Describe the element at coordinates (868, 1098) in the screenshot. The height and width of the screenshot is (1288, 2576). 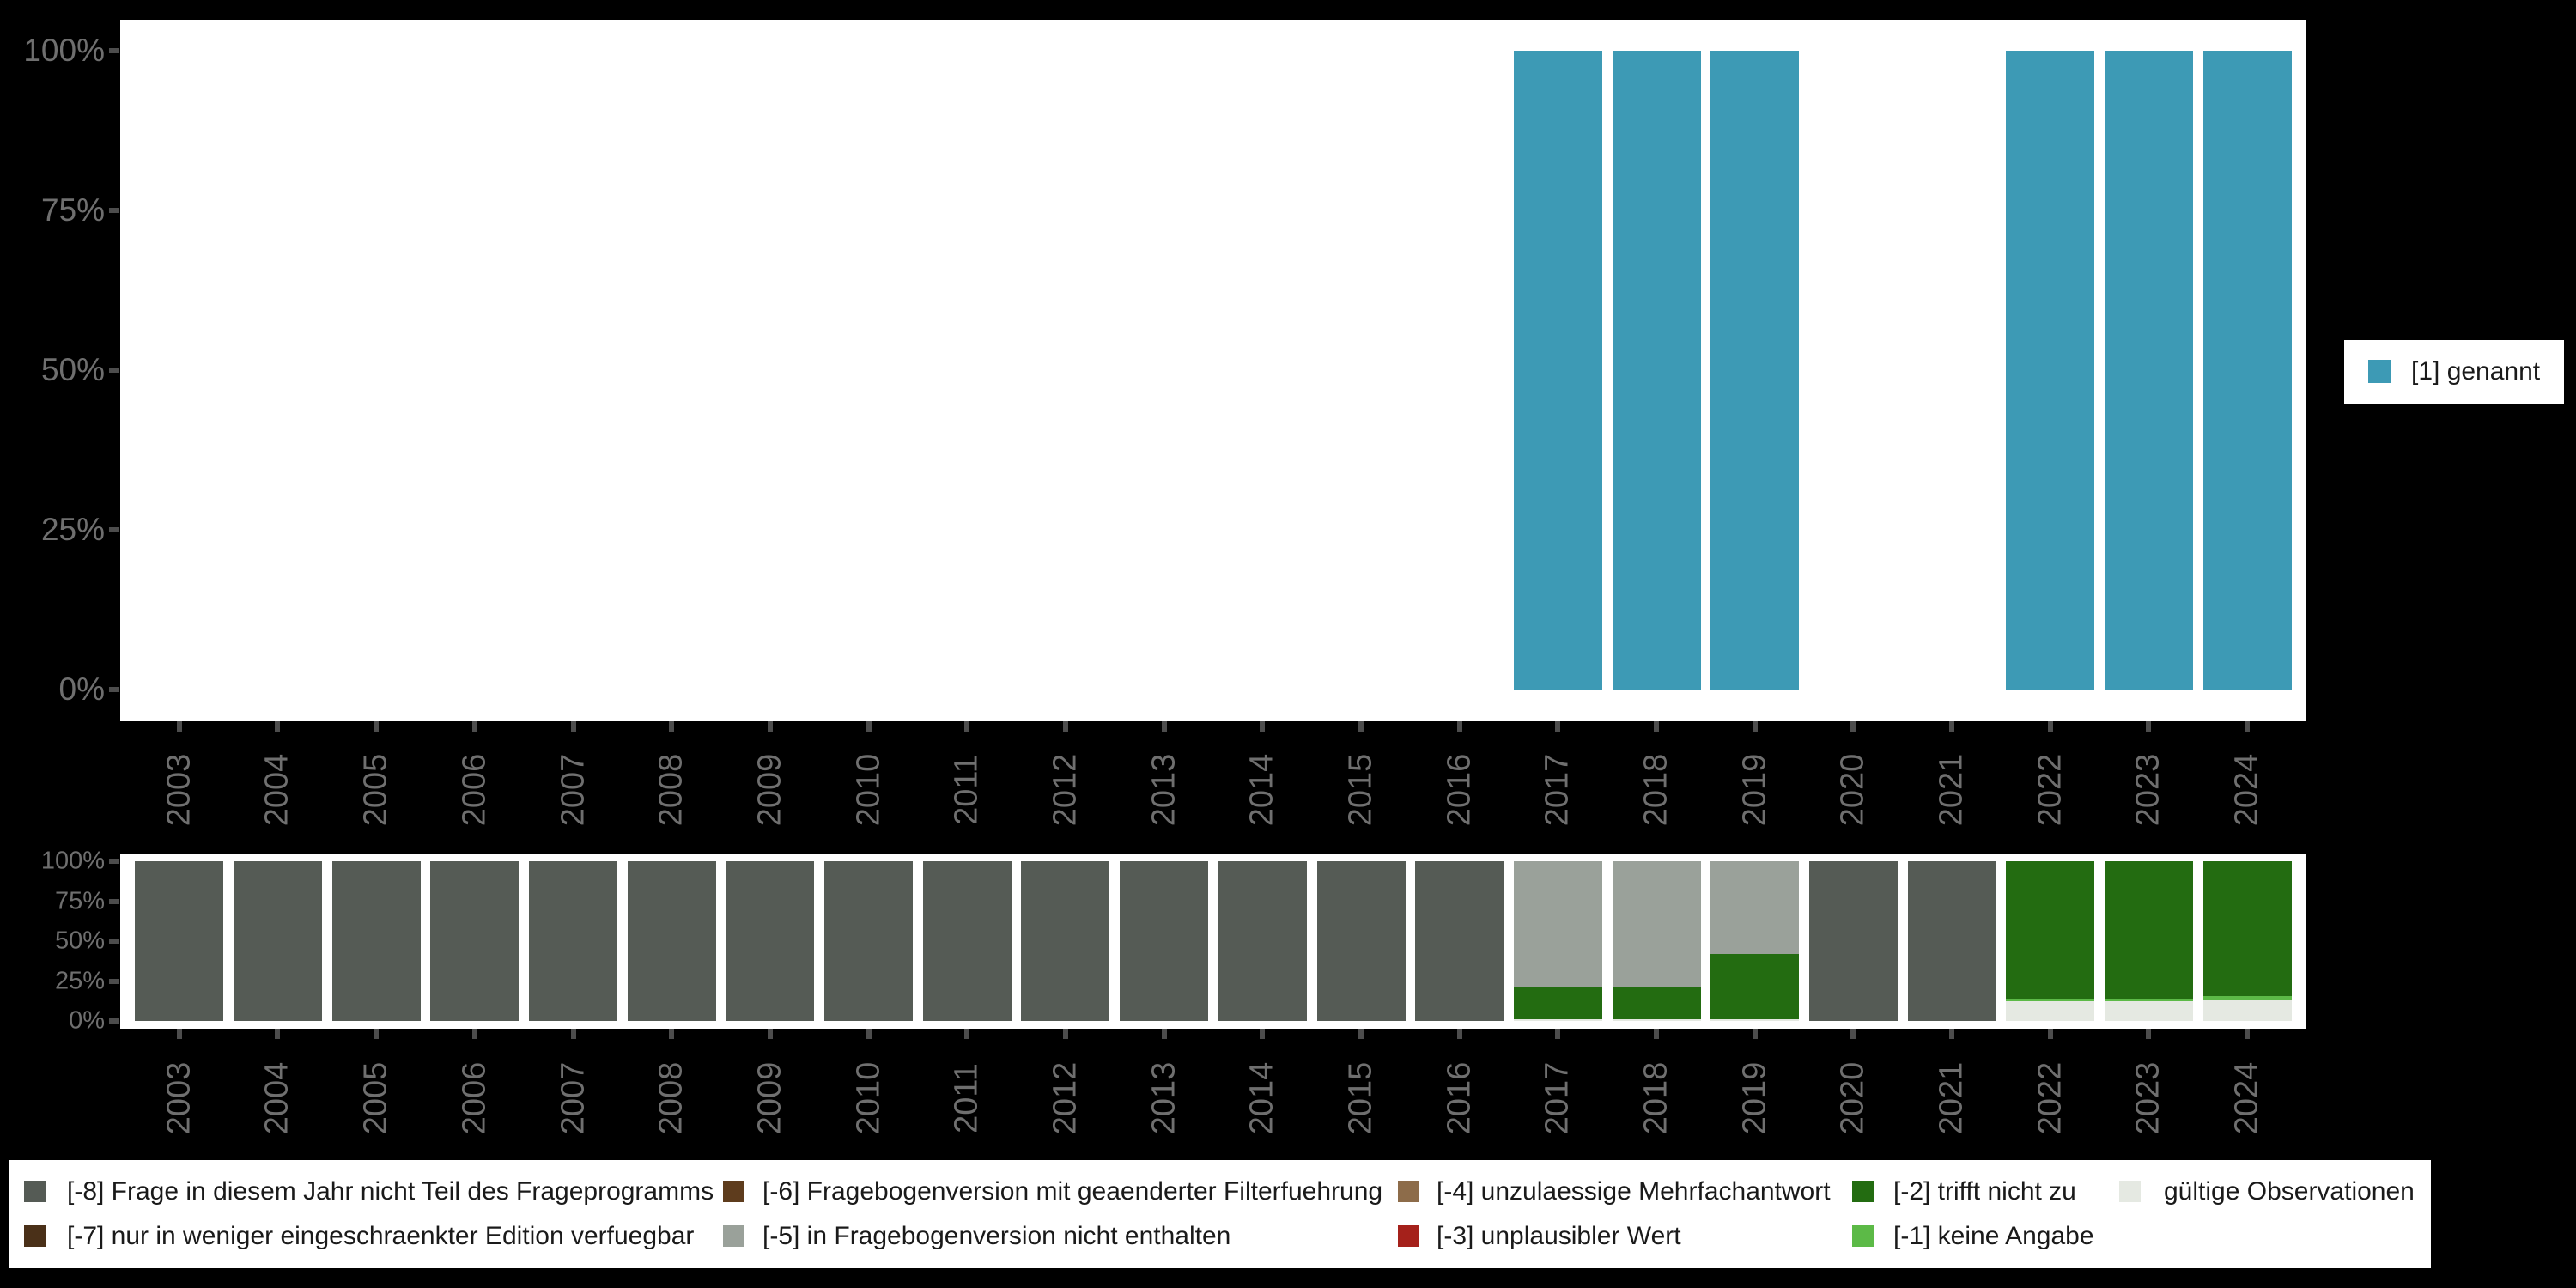
I see `x-axis-label-2010: 2010` at that location.